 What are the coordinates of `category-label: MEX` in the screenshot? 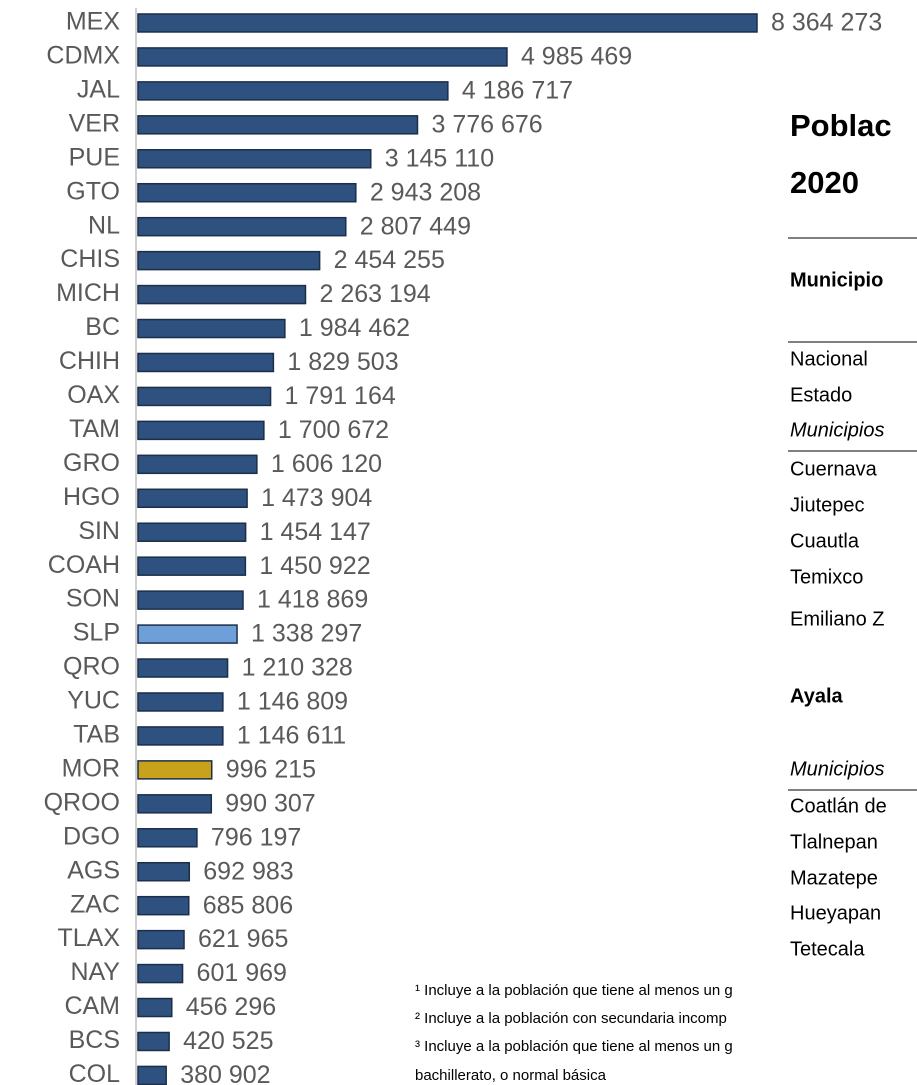 It's located at (93, 22).